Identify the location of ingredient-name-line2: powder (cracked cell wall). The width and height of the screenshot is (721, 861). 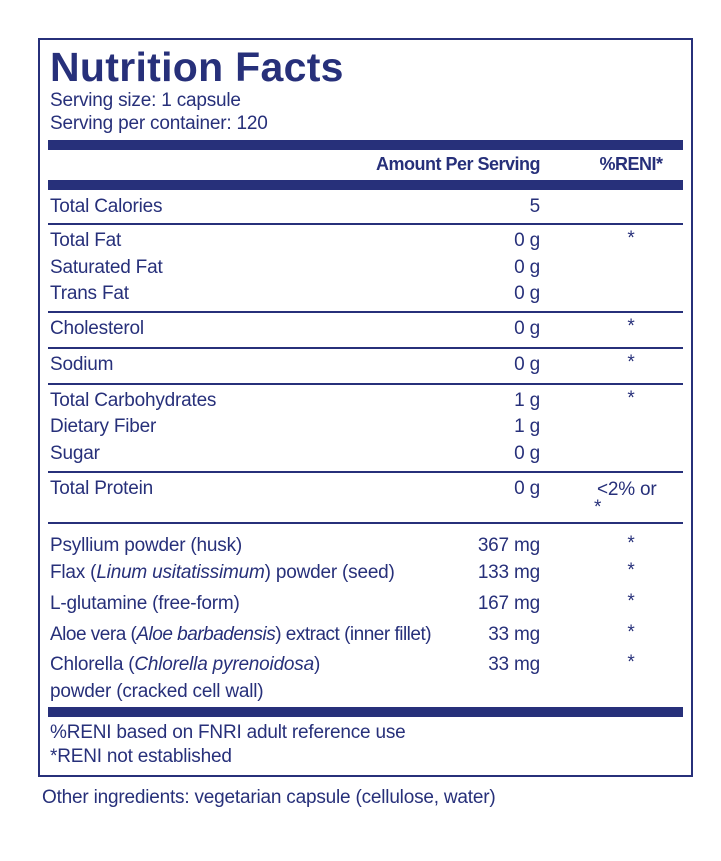
(157, 691).